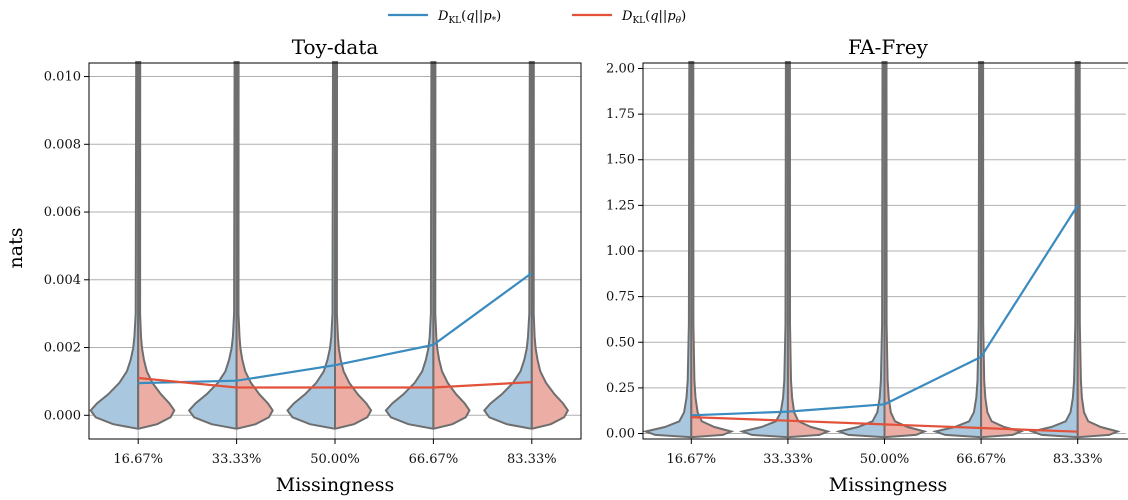  What do you see at coordinates (62, 144) in the screenshot?
I see `y-tick-label: 0.008` at bounding box center [62, 144].